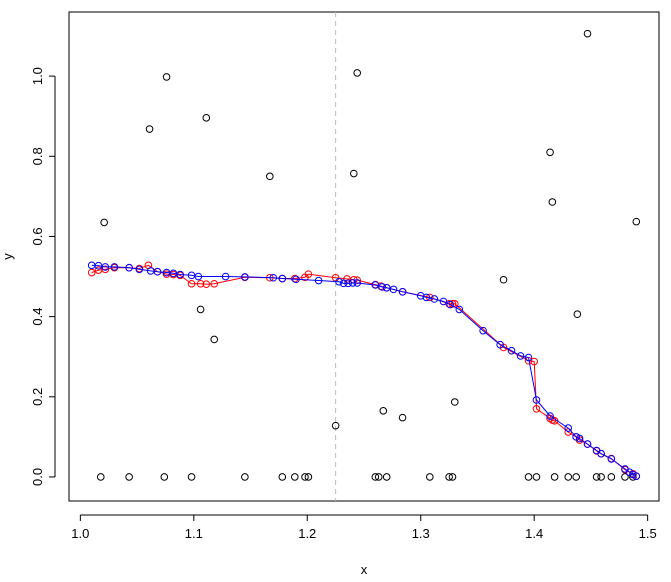 Image resolution: width=671 pixels, height=582 pixels. Describe the element at coordinates (37, 317) in the screenshot. I see `y-tick-label: 0.4` at that location.